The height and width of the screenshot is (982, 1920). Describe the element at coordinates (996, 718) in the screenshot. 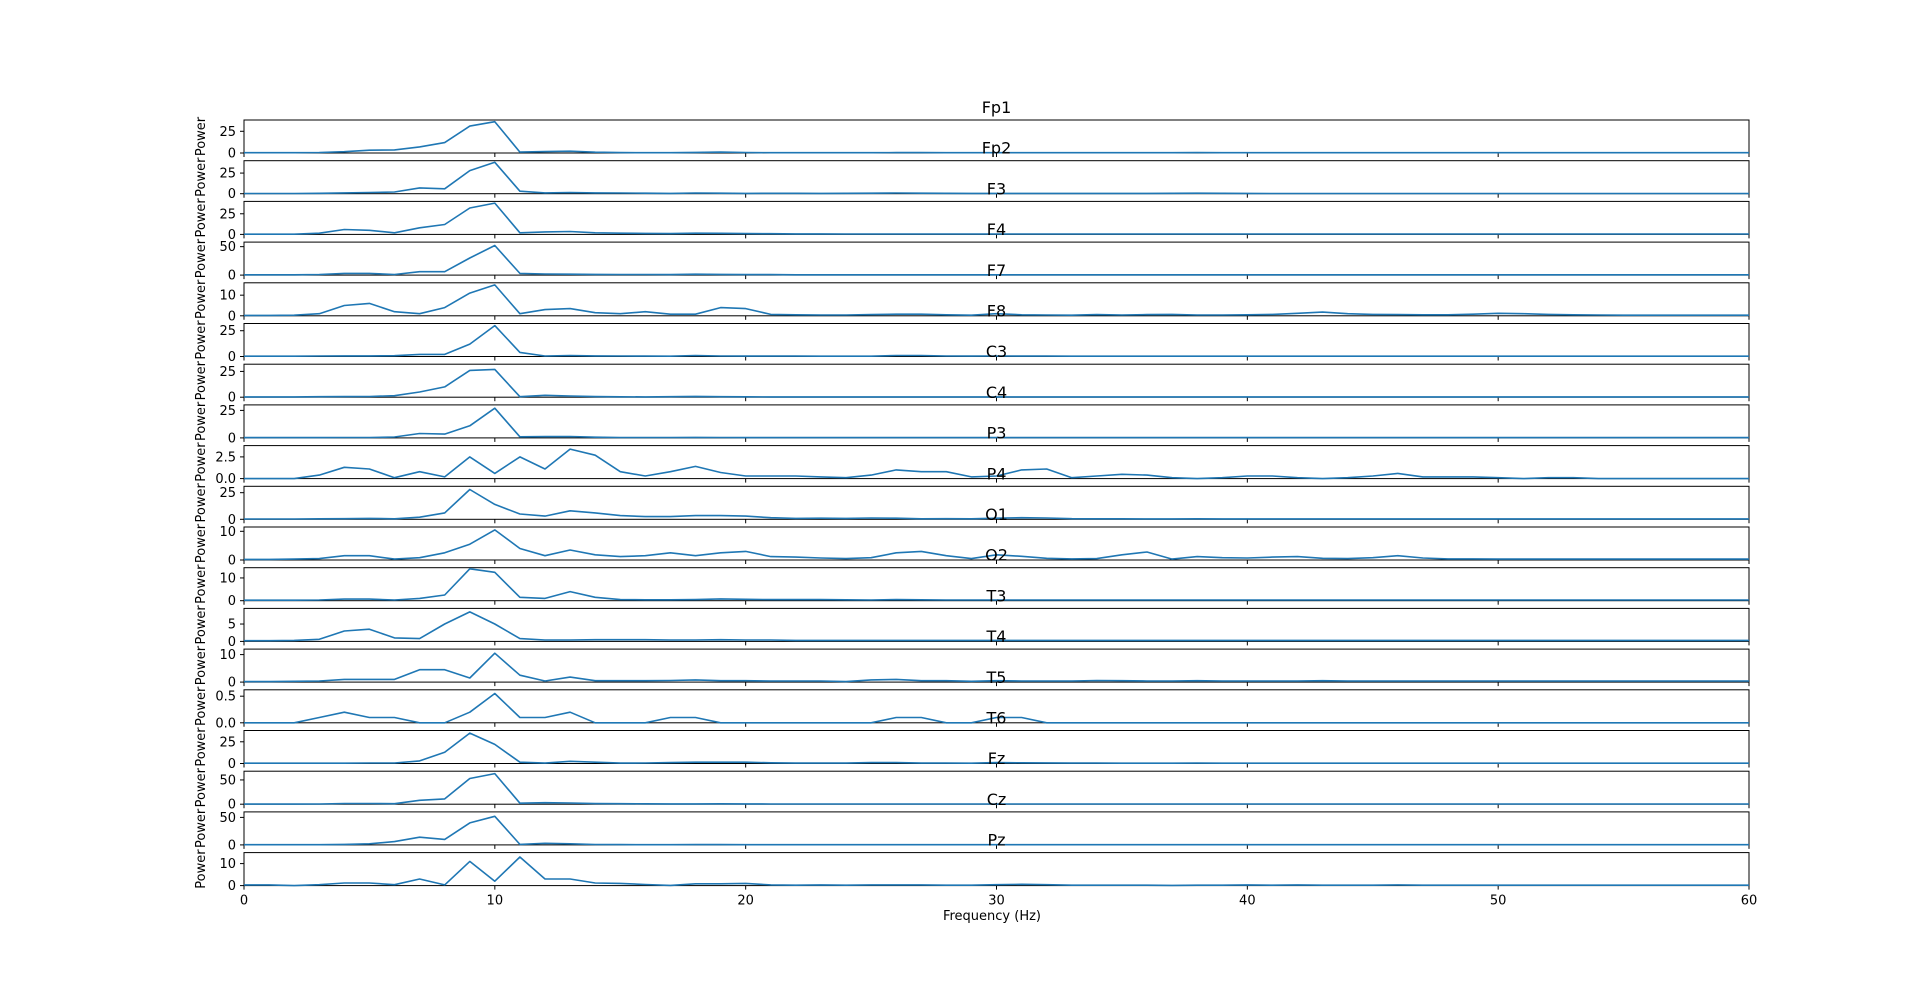

I see `subplot-title: T6` at that location.